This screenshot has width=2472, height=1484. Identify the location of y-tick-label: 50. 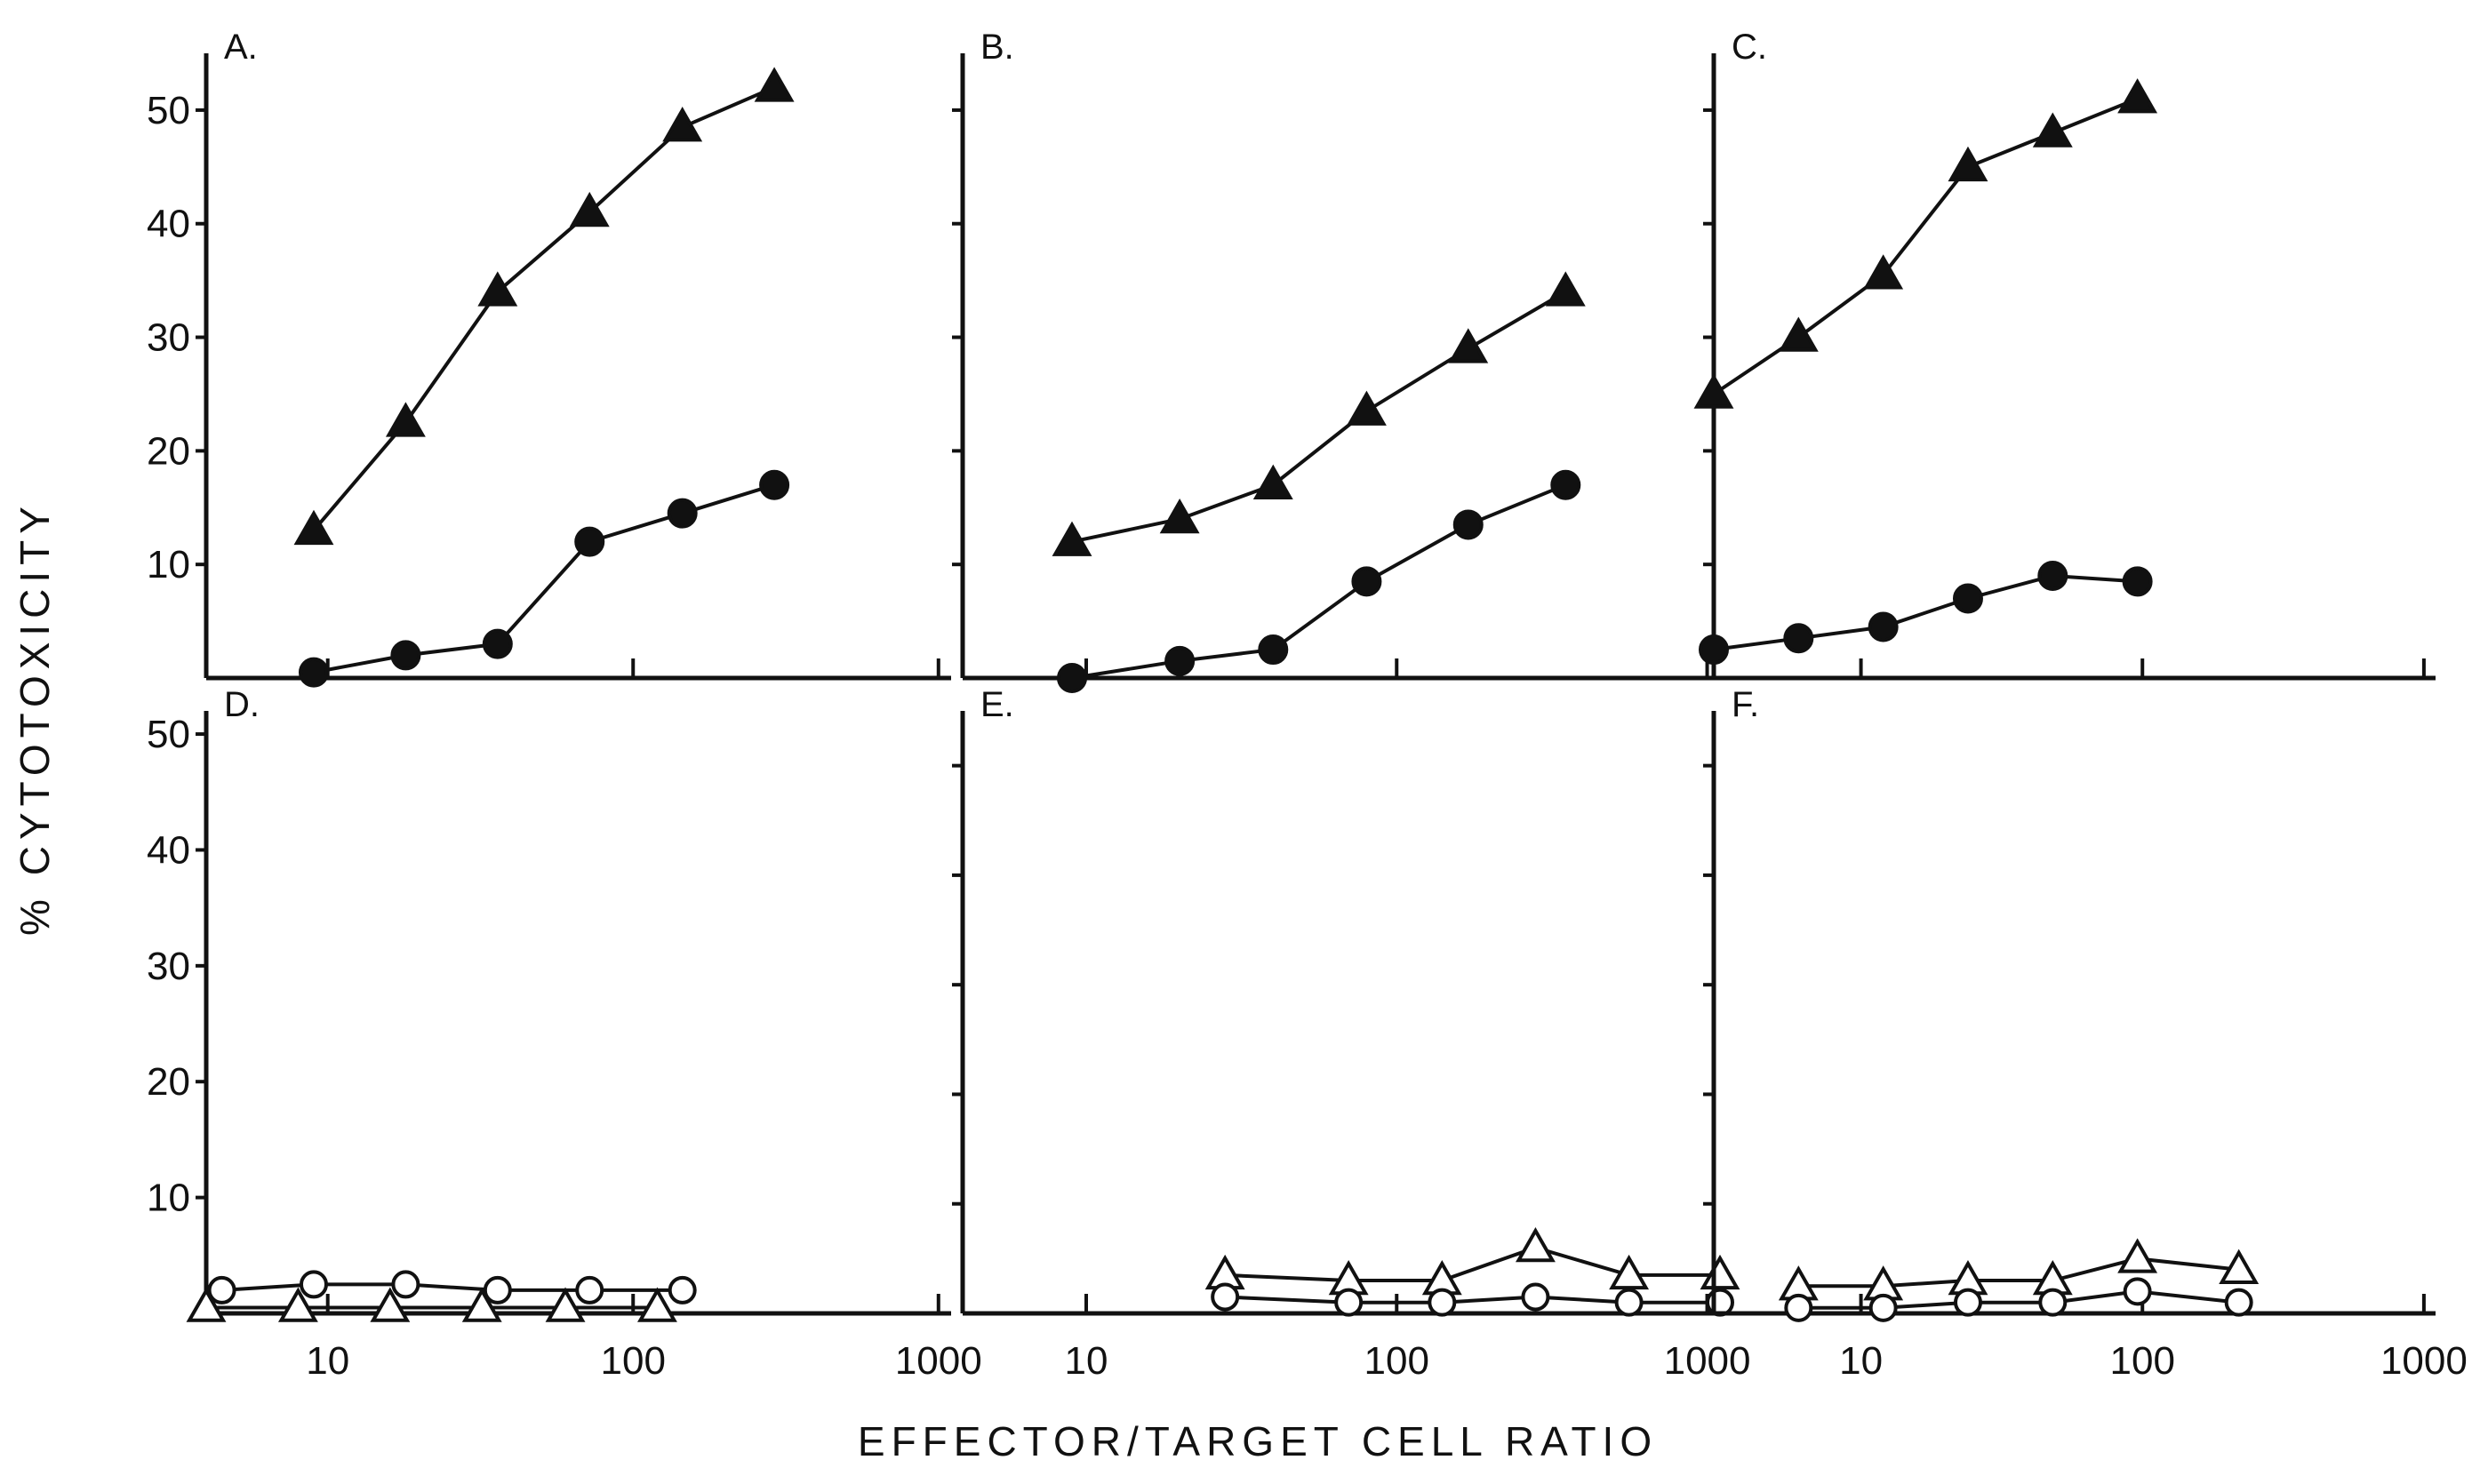
(168, 734).